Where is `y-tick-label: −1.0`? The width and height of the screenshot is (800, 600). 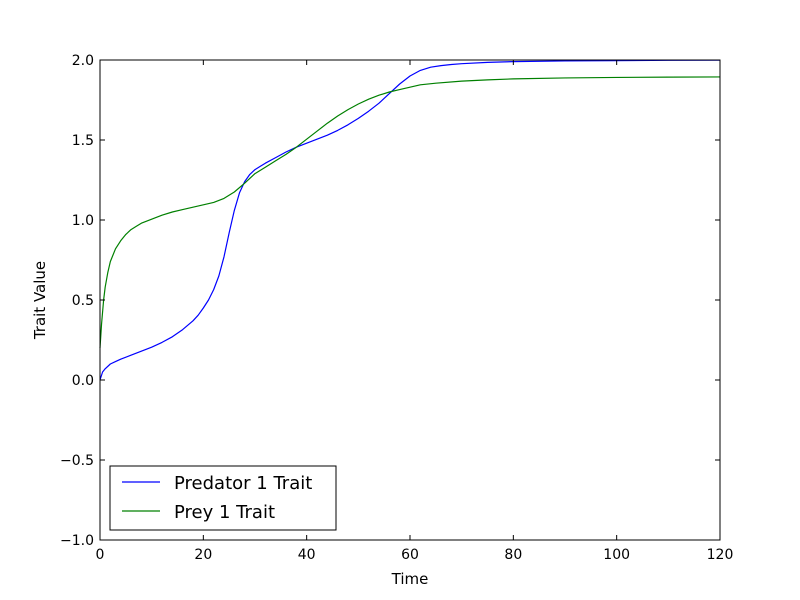 y-tick-label: −1.0 is located at coordinates (77, 541).